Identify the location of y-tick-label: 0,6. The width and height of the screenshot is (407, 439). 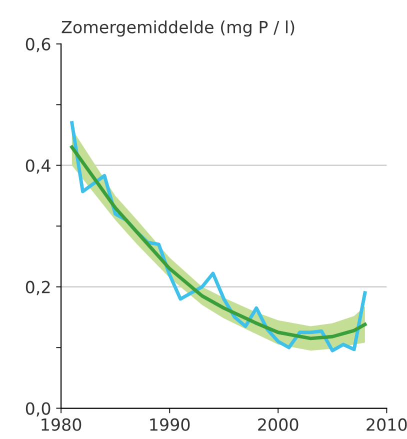
(38, 45).